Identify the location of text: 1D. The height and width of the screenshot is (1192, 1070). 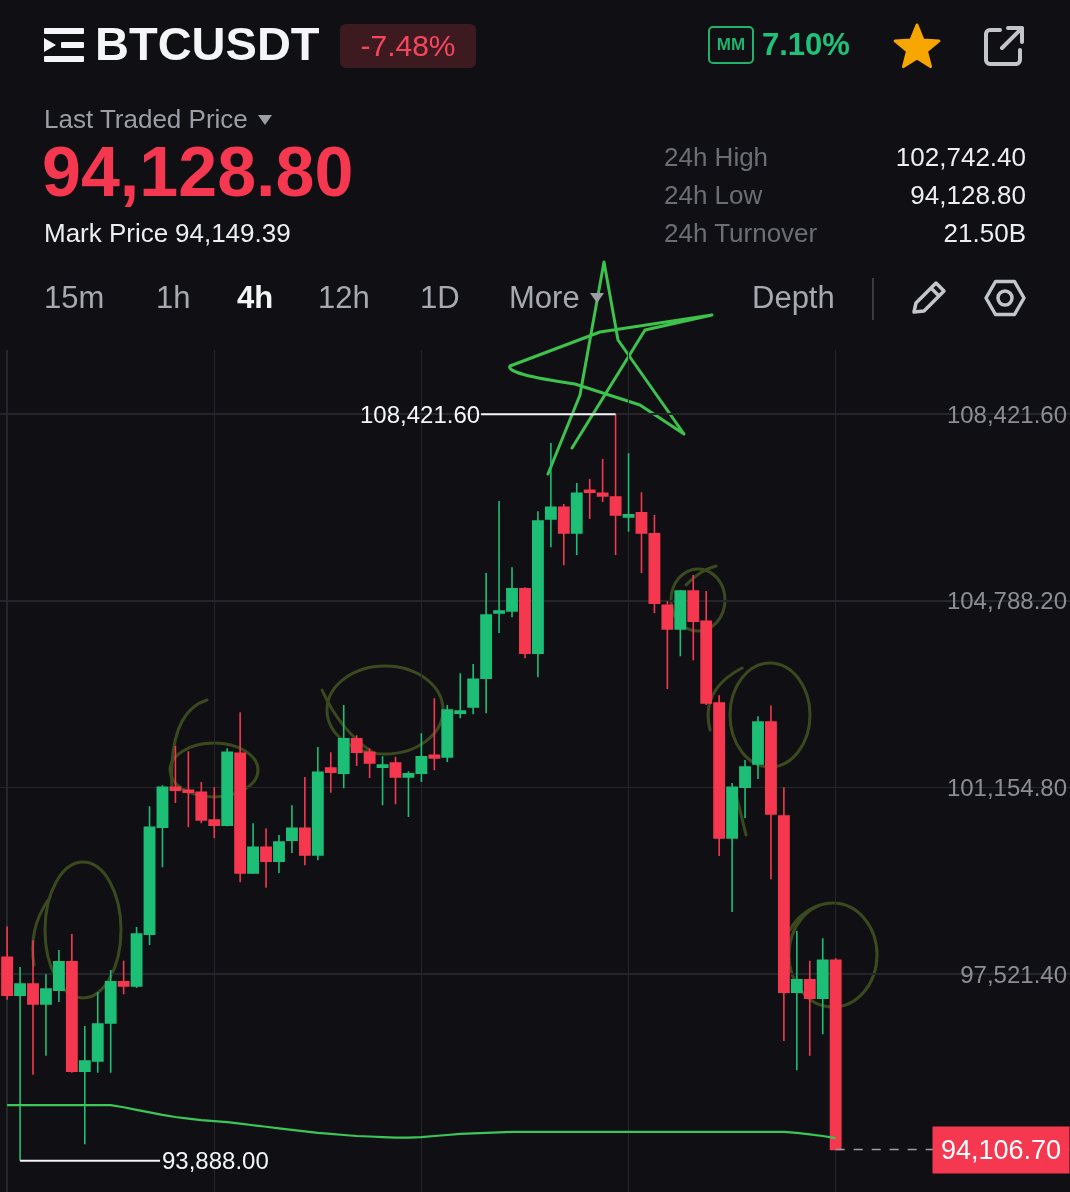
(440, 297).